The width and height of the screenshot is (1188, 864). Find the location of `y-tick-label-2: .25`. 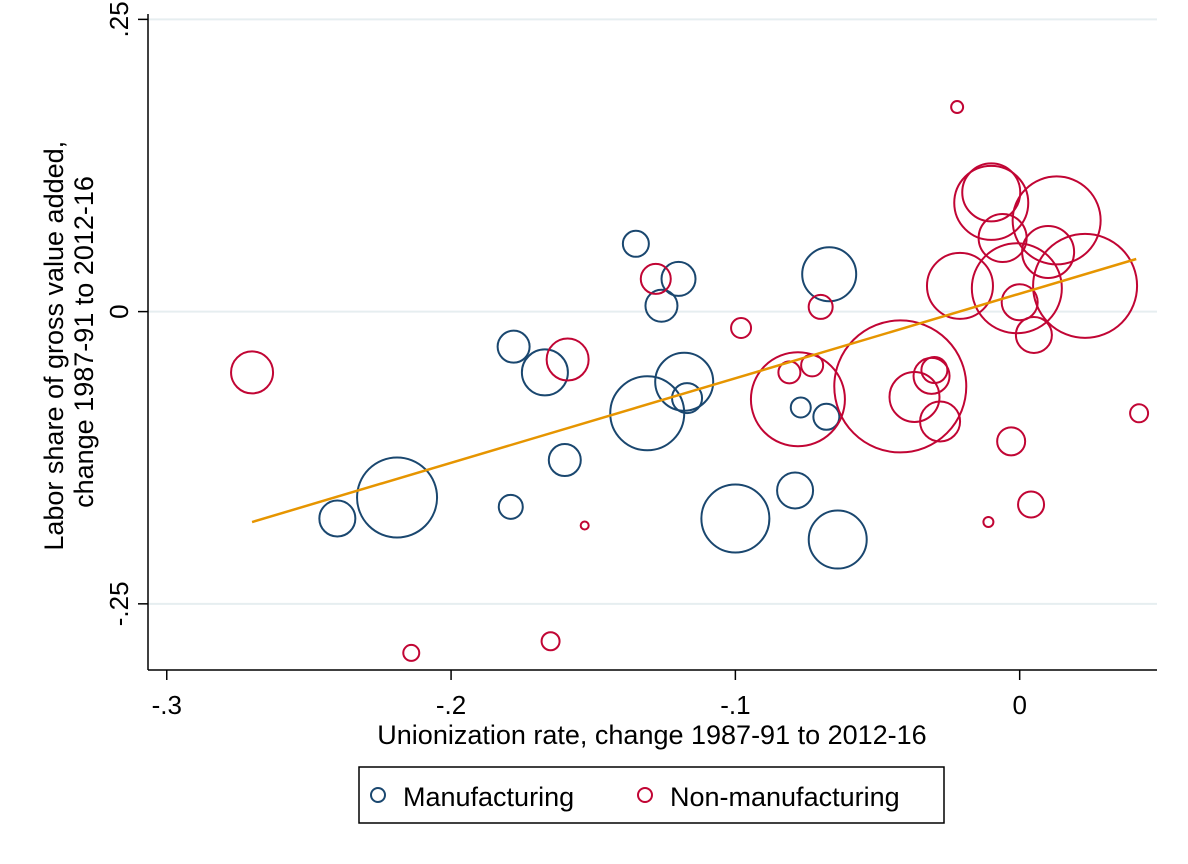

y-tick-label-2: .25 is located at coordinates (119, 19).